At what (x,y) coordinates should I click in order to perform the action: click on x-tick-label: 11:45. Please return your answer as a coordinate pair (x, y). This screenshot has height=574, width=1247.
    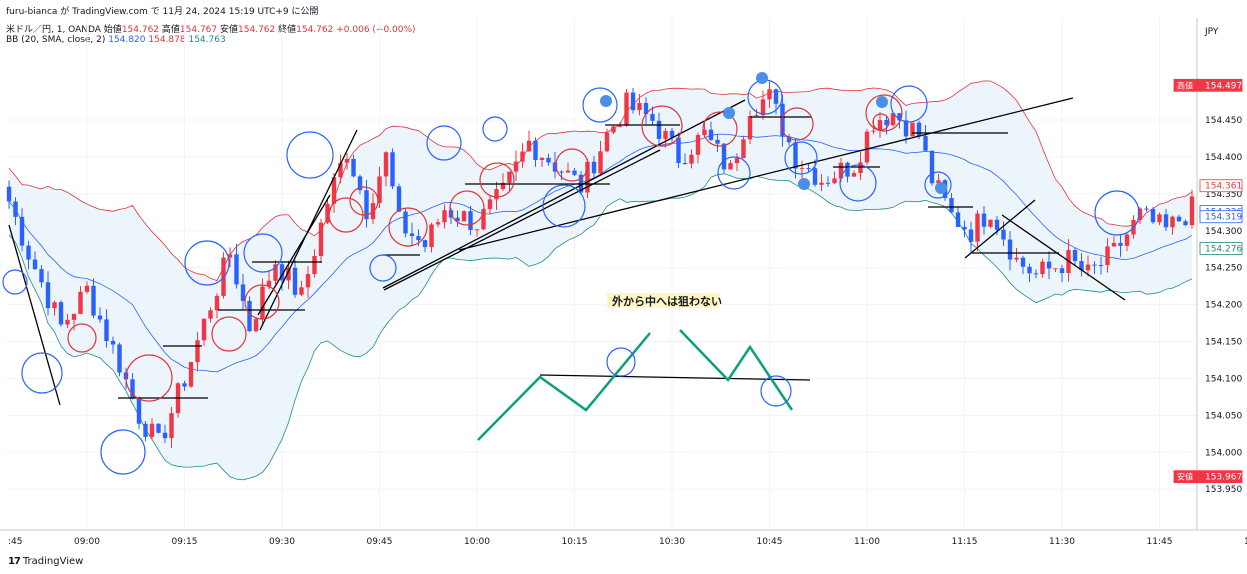
    Looking at the image, I should click on (1160, 542).